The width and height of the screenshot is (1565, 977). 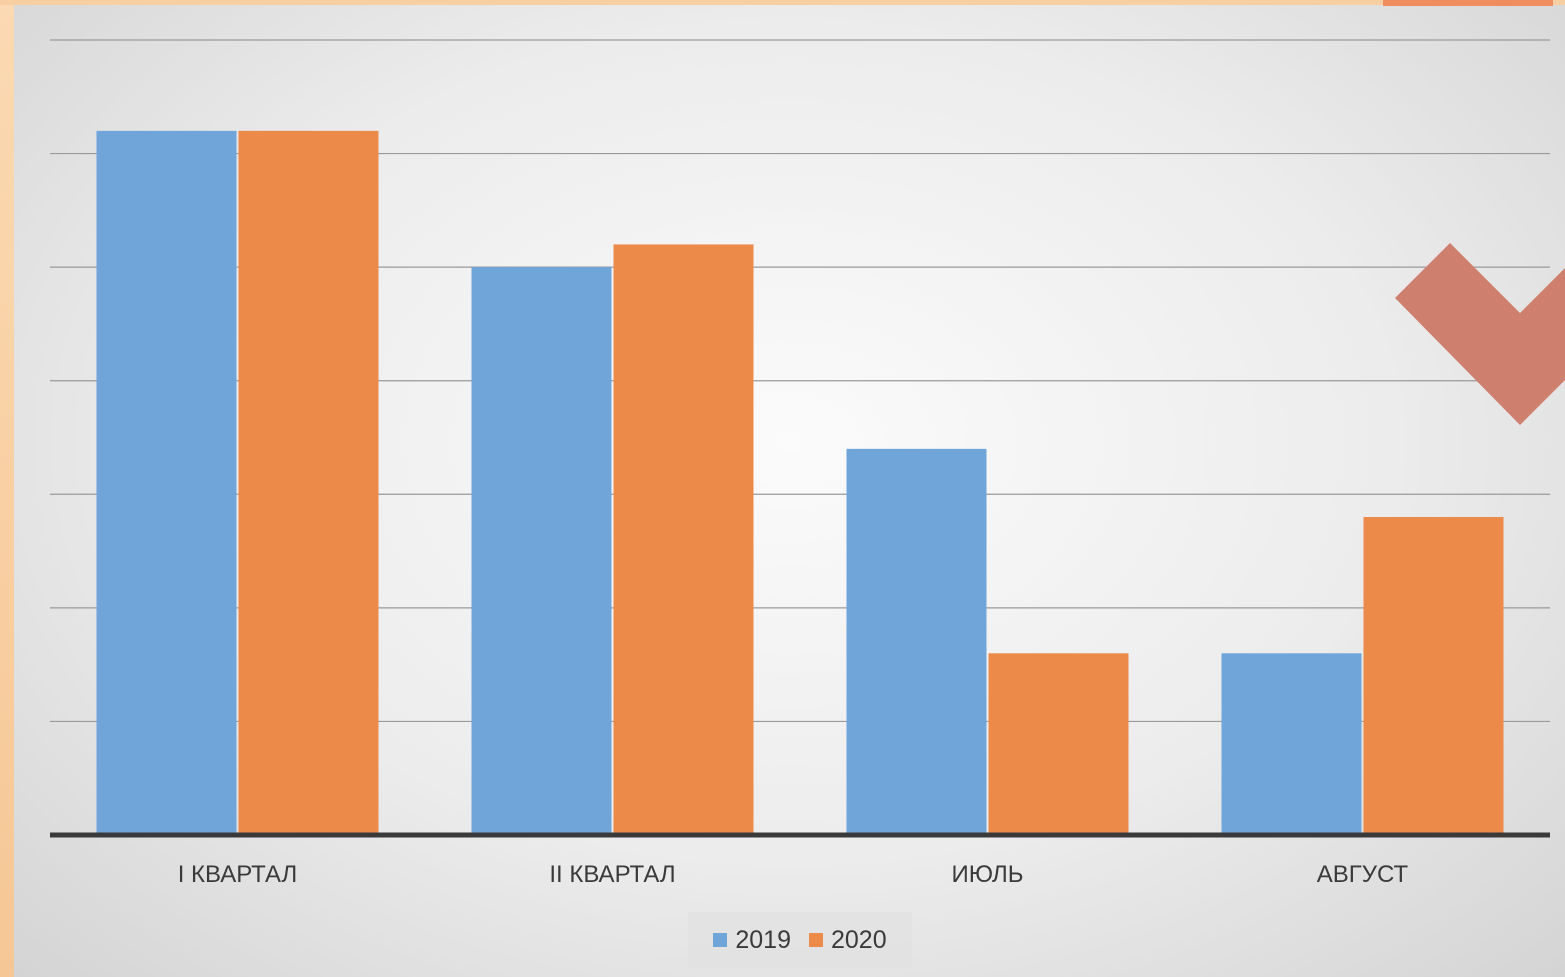 I want to click on x-tick-label: АВГУСТ, so click(x=1363, y=874).